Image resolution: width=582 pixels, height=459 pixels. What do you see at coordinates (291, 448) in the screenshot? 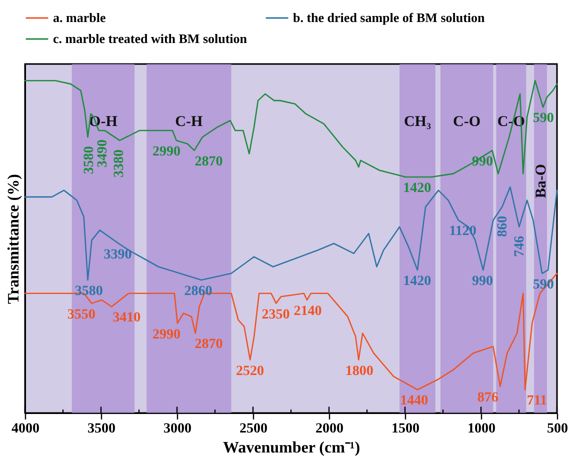
I see `x-axis-title: Wavenumber (cm⁻¹)` at bounding box center [291, 448].